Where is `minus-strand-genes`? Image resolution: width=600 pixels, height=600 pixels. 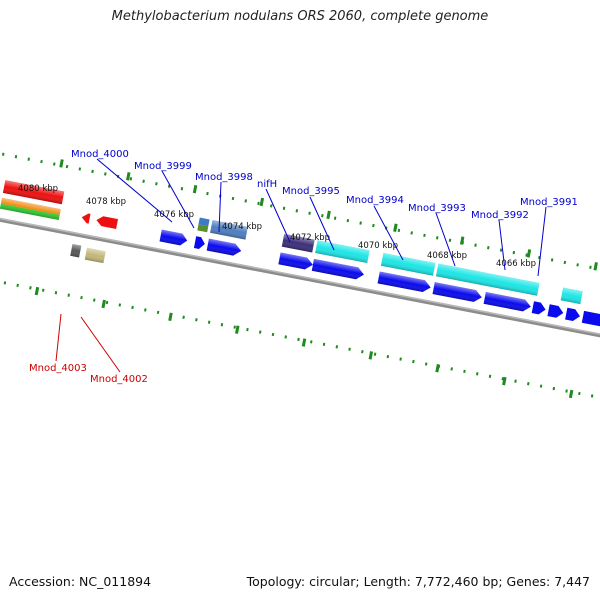
minus-strand-genes is located at coordinates (59, 230).